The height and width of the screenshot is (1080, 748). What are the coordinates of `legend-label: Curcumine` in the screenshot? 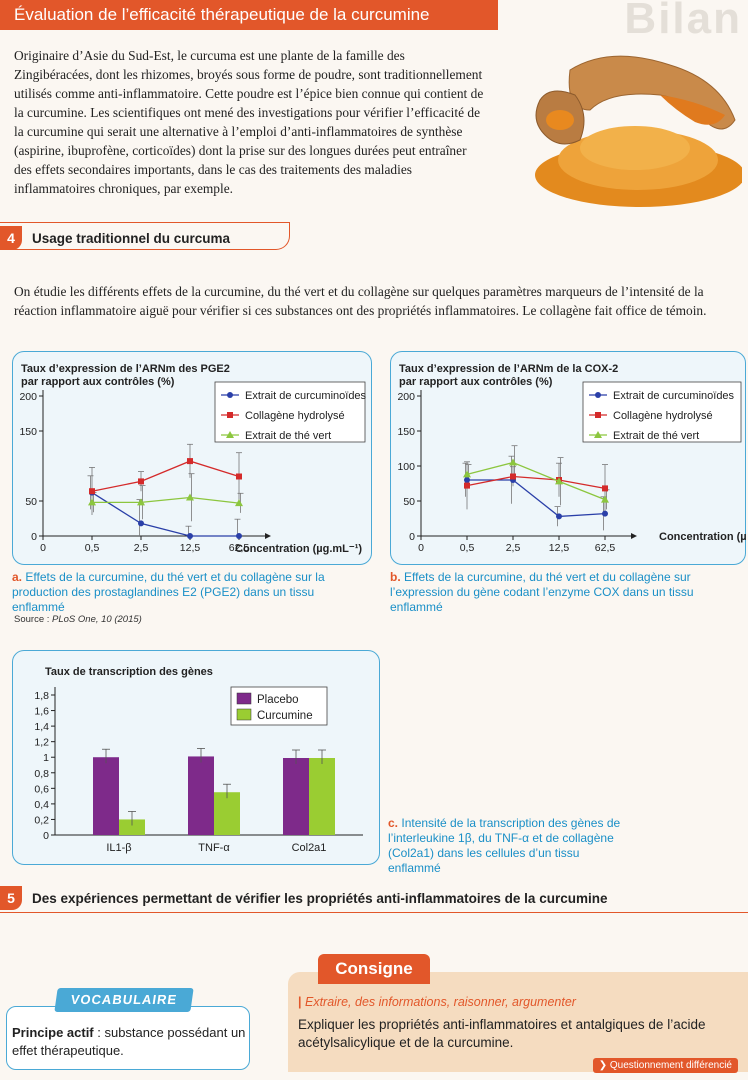 It's located at (285, 716).